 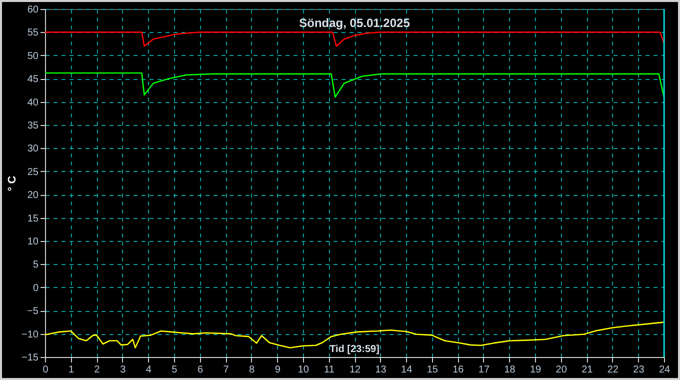 I want to click on y-tick-label: −10, so click(x=30, y=334).